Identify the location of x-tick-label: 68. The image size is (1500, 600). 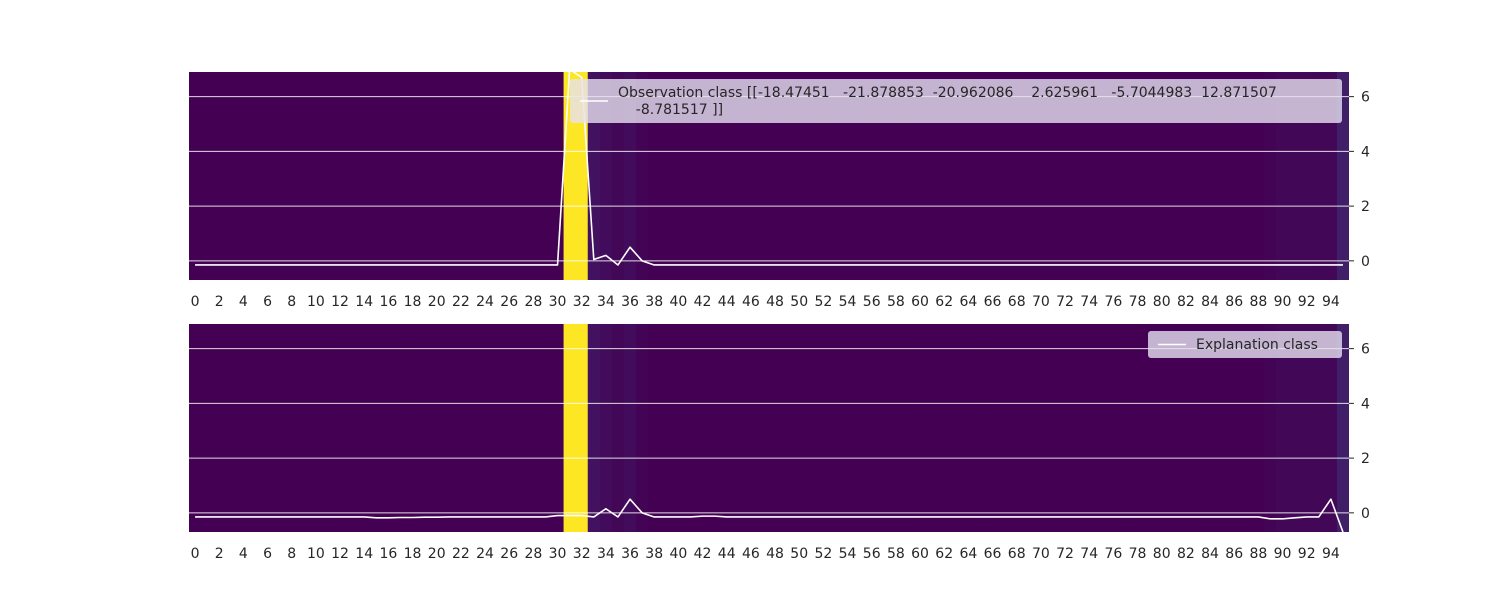
(1017, 302).